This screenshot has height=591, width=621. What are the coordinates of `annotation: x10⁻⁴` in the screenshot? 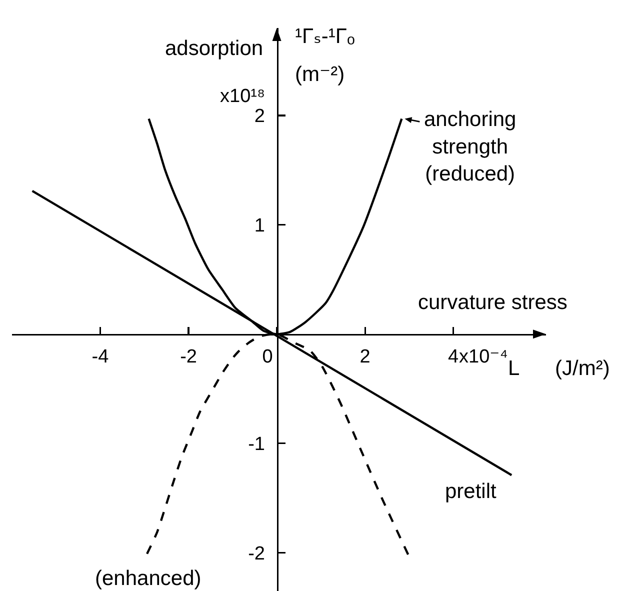 It's located at (483, 357).